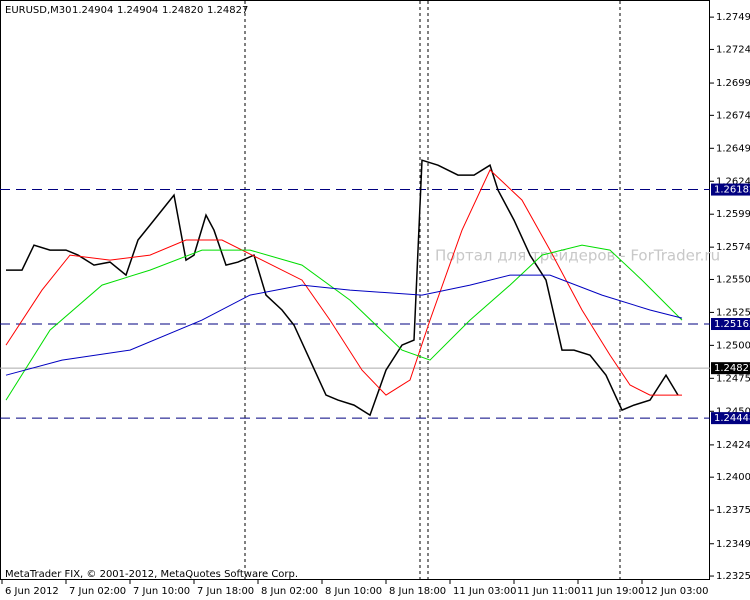 This screenshot has width=750, height=600. What do you see at coordinates (733, 214) in the screenshot?
I see `y-tick-label: 1.25995` at bounding box center [733, 214].